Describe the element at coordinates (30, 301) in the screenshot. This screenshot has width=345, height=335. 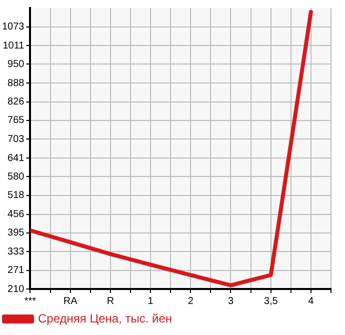
I see `x-tick-label: ***` at that location.